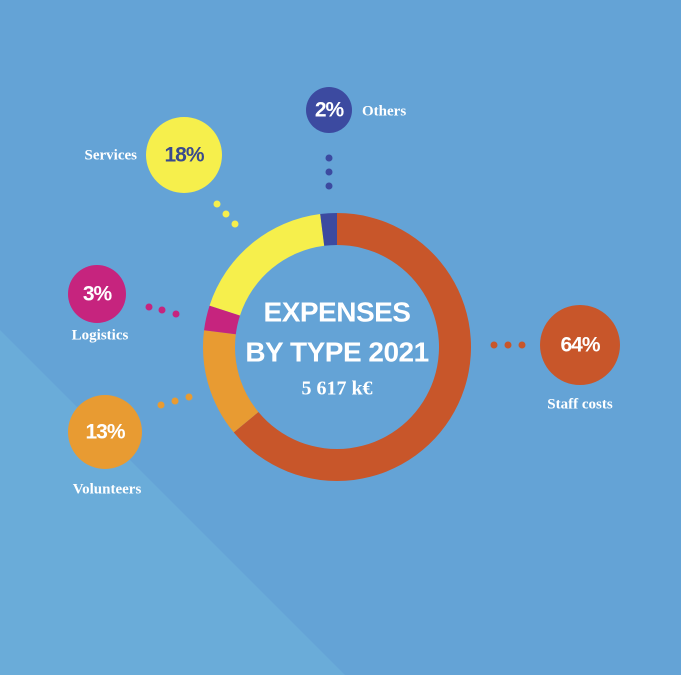 The height and width of the screenshot is (675, 681). I want to click on value-label: 64%, so click(580, 345).